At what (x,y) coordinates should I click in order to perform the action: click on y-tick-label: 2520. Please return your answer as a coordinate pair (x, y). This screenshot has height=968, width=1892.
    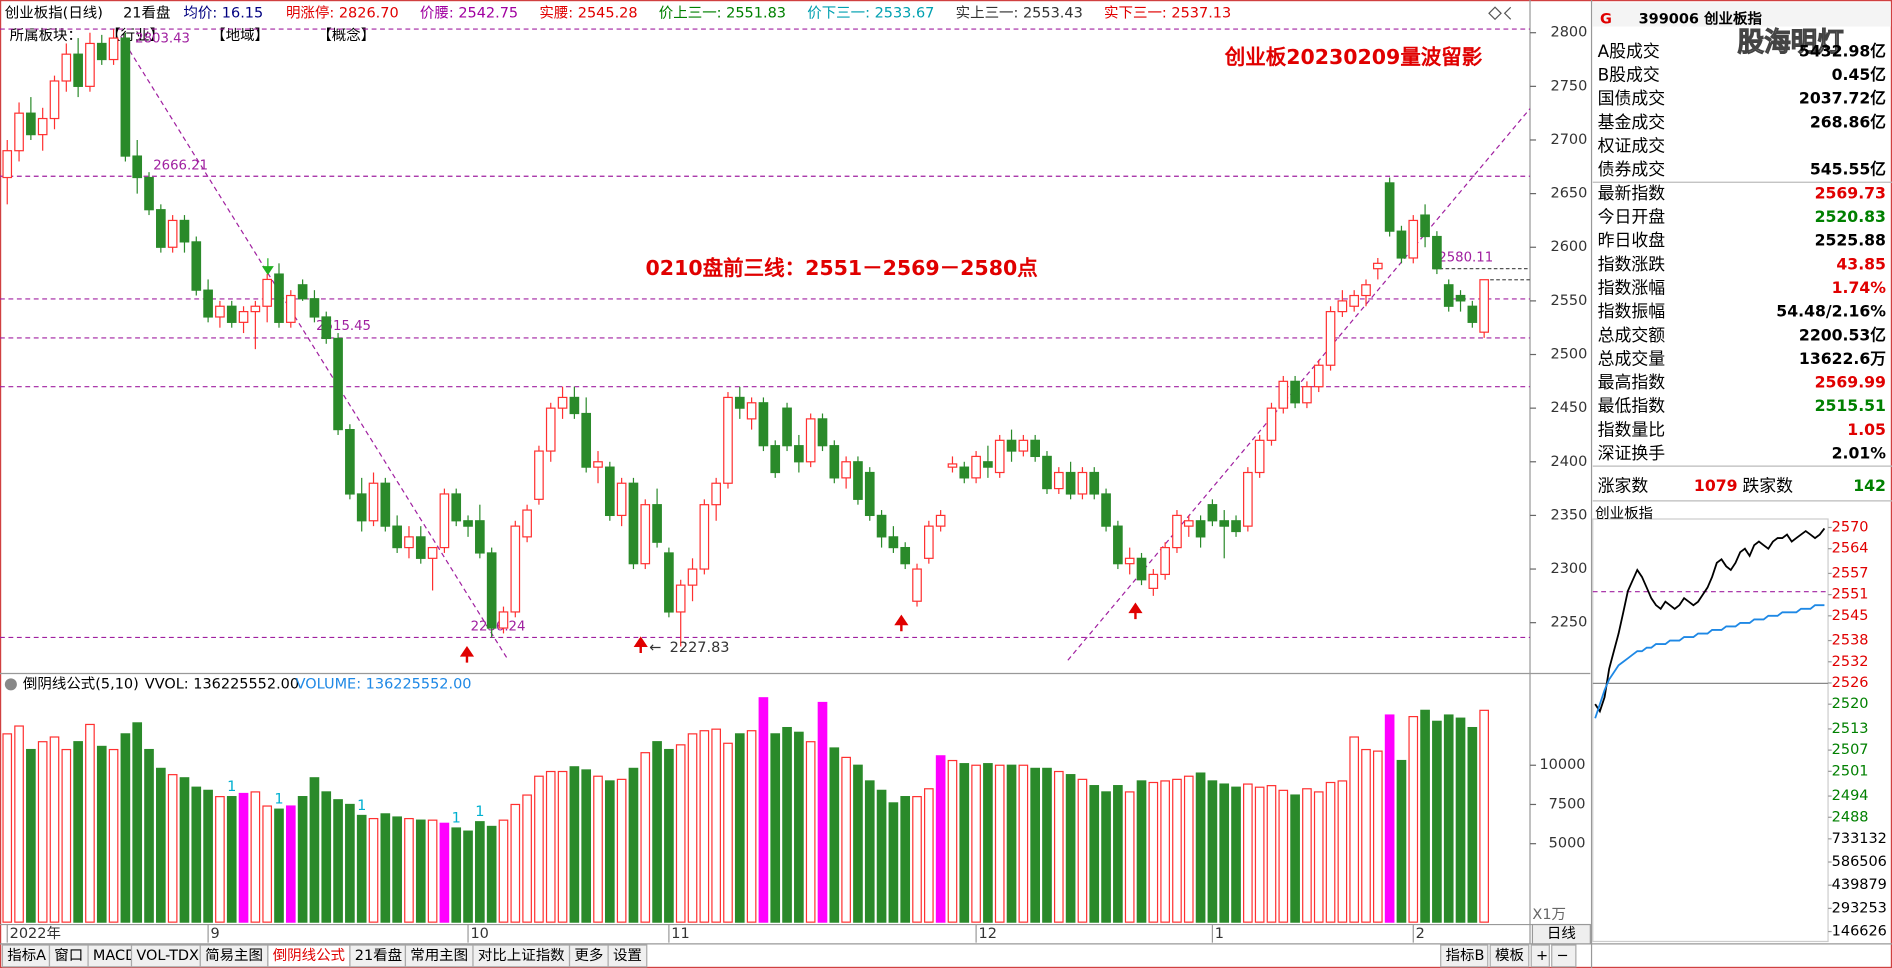
    Looking at the image, I should click on (1850, 704).